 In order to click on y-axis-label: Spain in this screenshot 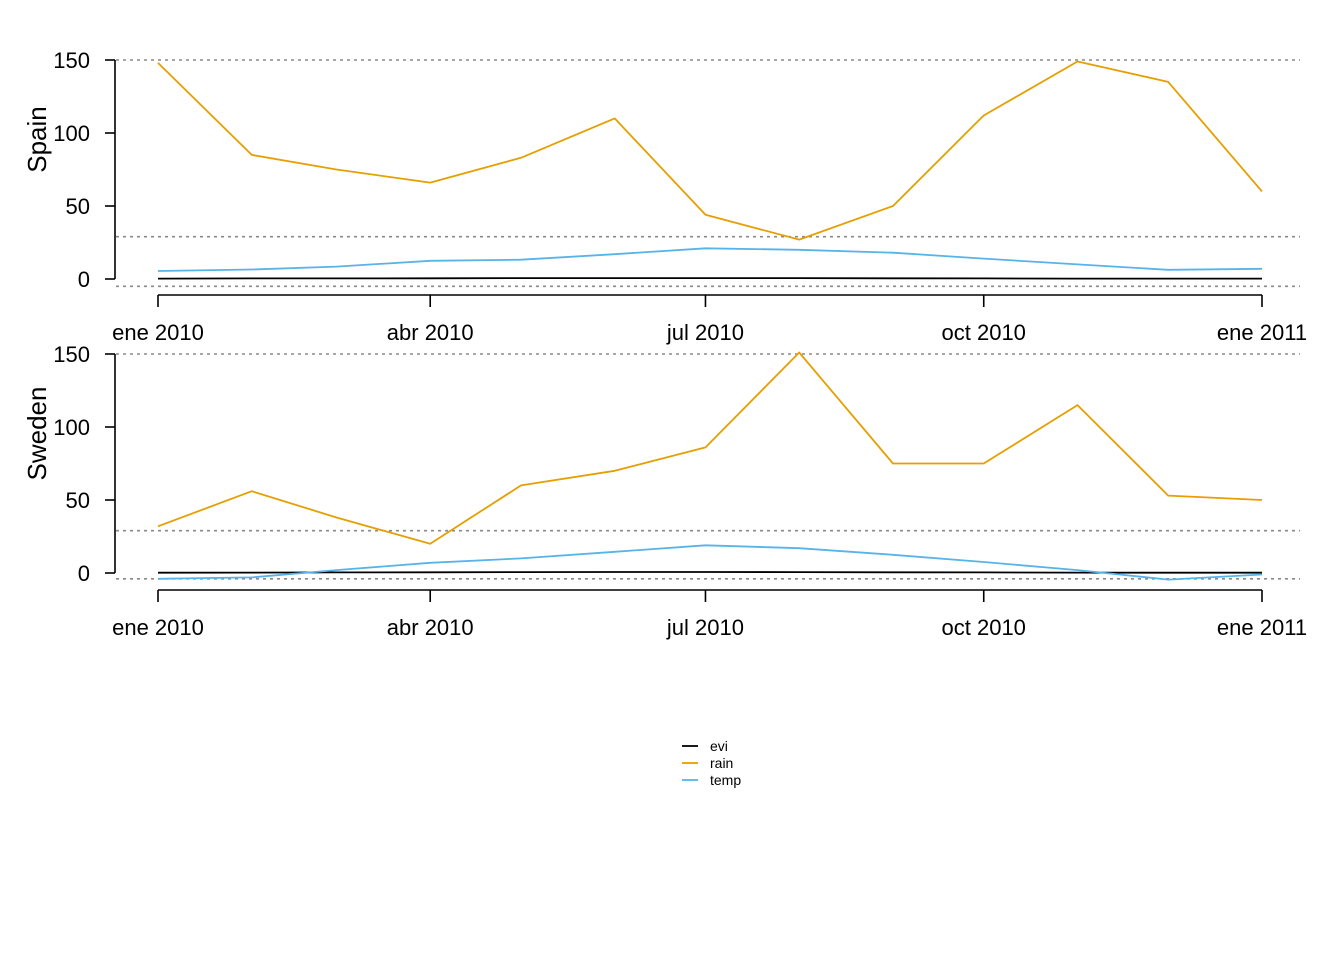, I will do `click(37, 139)`.